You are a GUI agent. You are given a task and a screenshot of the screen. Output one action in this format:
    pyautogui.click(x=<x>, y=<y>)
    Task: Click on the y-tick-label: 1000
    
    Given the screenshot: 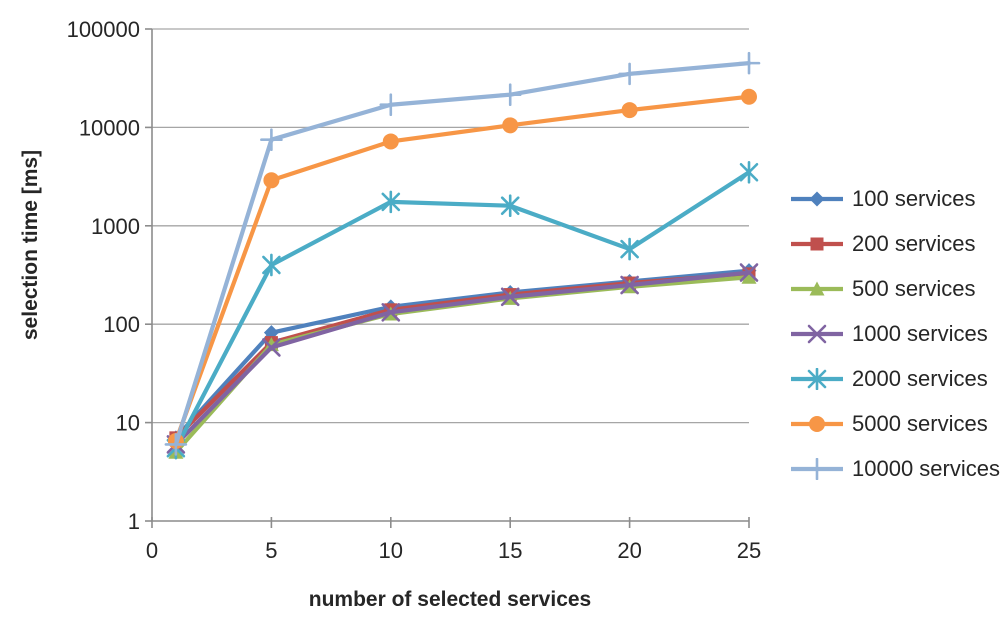 What is the action you would take?
    pyautogui.click(x=115, y=226)
    